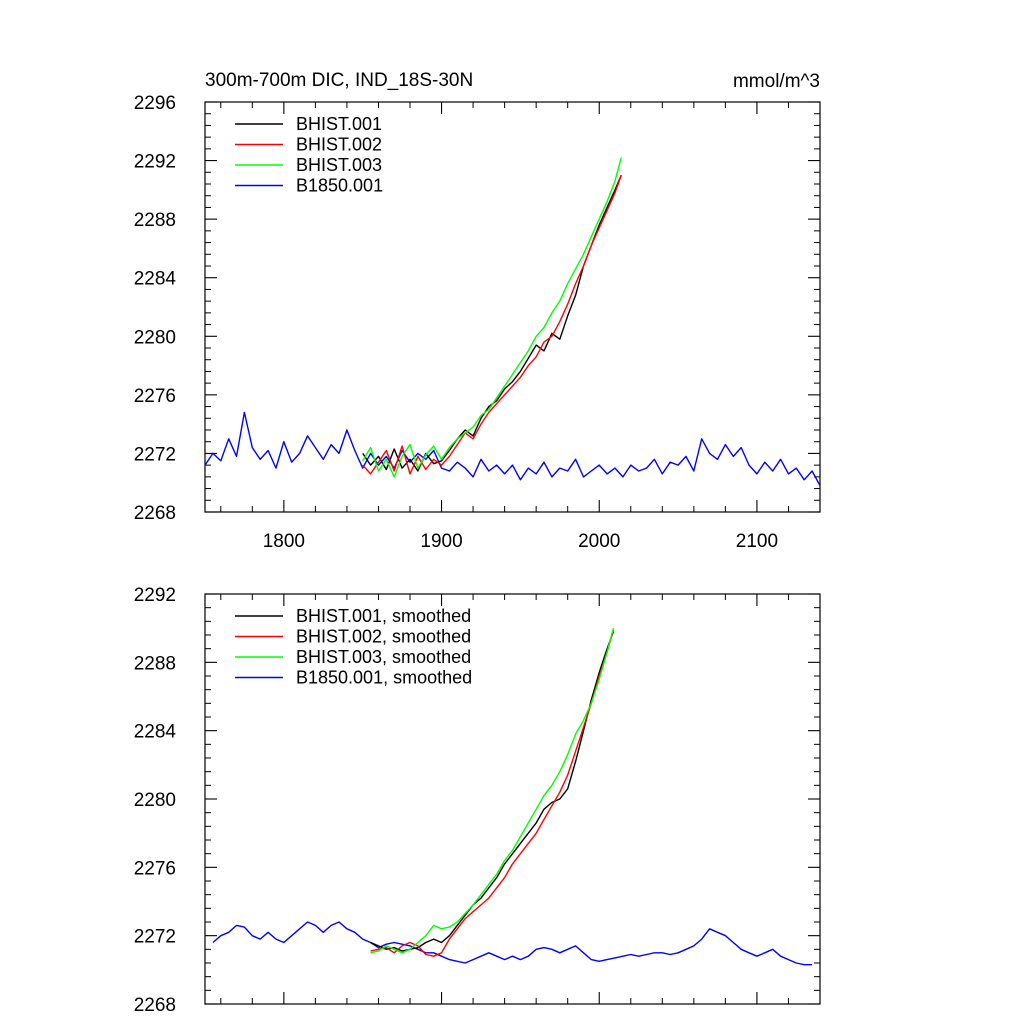 This screenshot has height=1024, width=1024. Describe the element at coordinates (383, 616) in the screenshot. I see `legend-label: BHIST.001, smoothed` at that location.